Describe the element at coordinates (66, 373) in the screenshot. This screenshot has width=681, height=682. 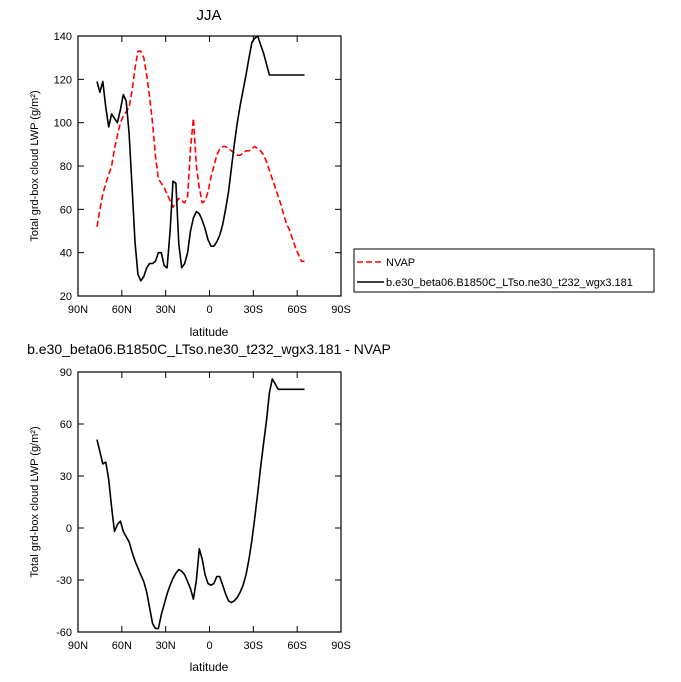
I see `y-tick-label-bottom: 90` at that location.